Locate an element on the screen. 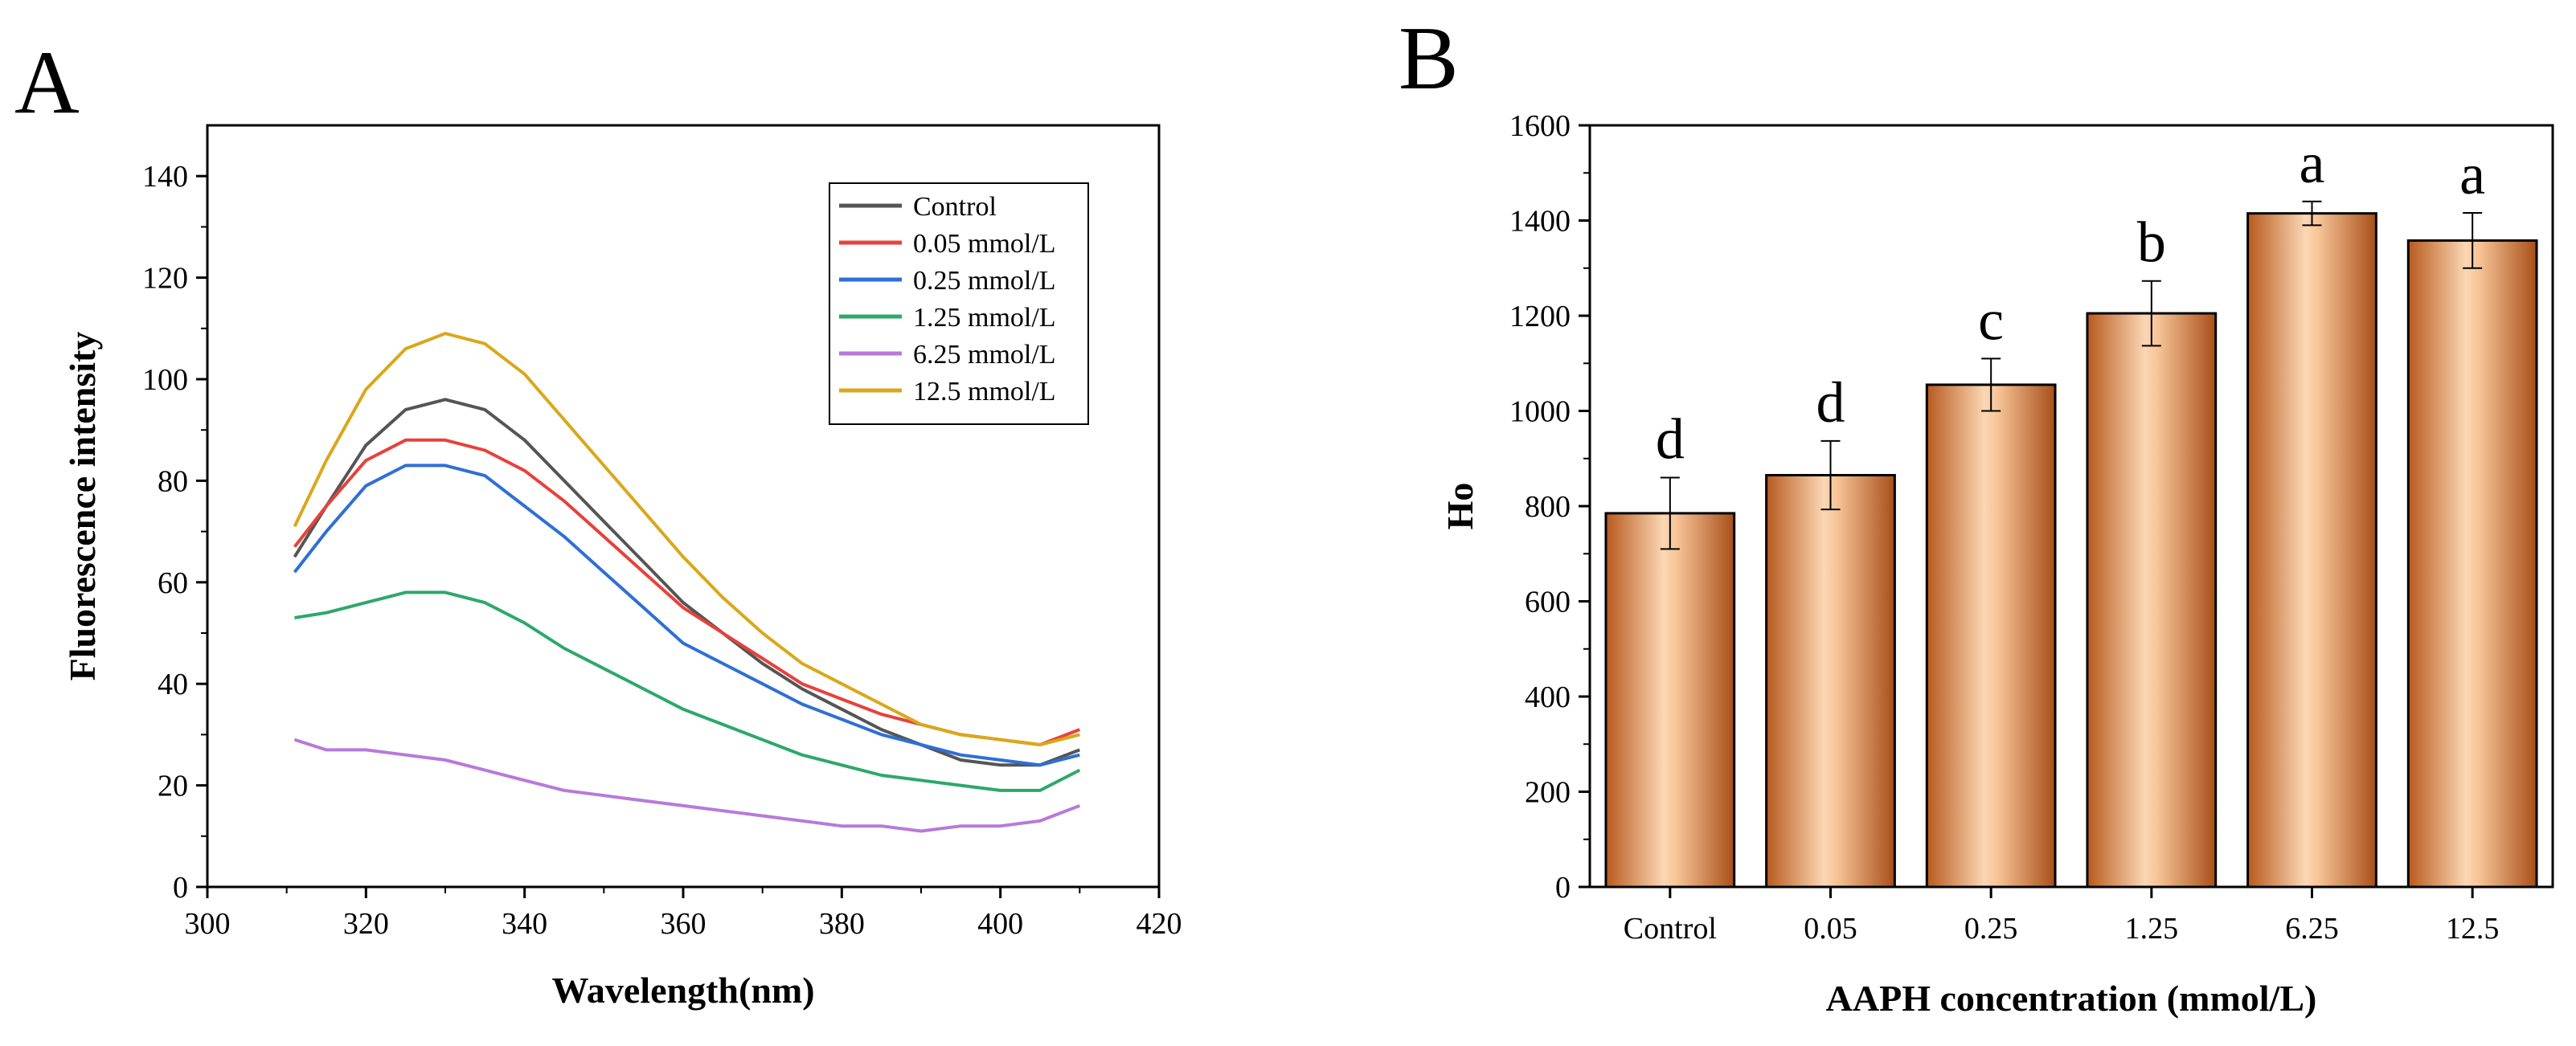  x-tick-label: 400 is located at coordinates (1000, 924).